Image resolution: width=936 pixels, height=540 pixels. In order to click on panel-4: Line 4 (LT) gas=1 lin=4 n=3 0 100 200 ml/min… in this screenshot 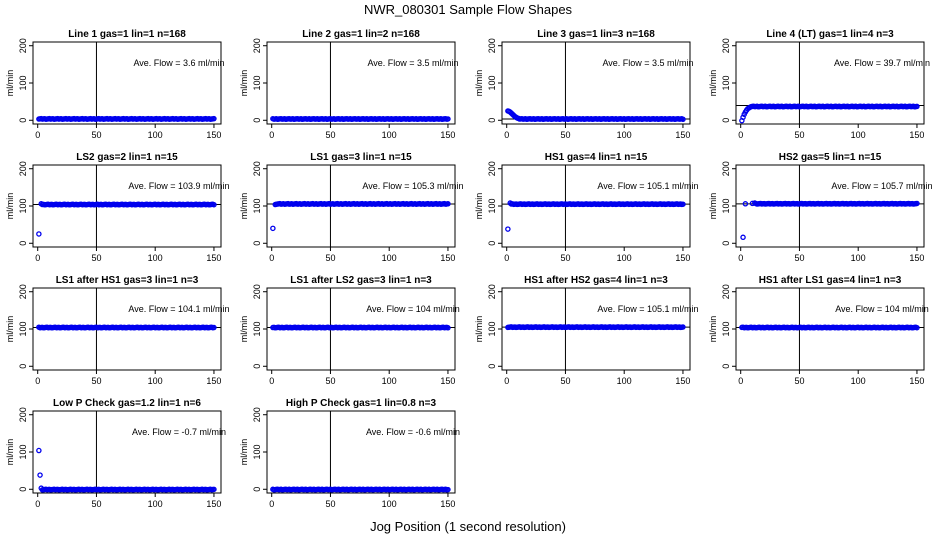, I will do `click(819, 84)`.